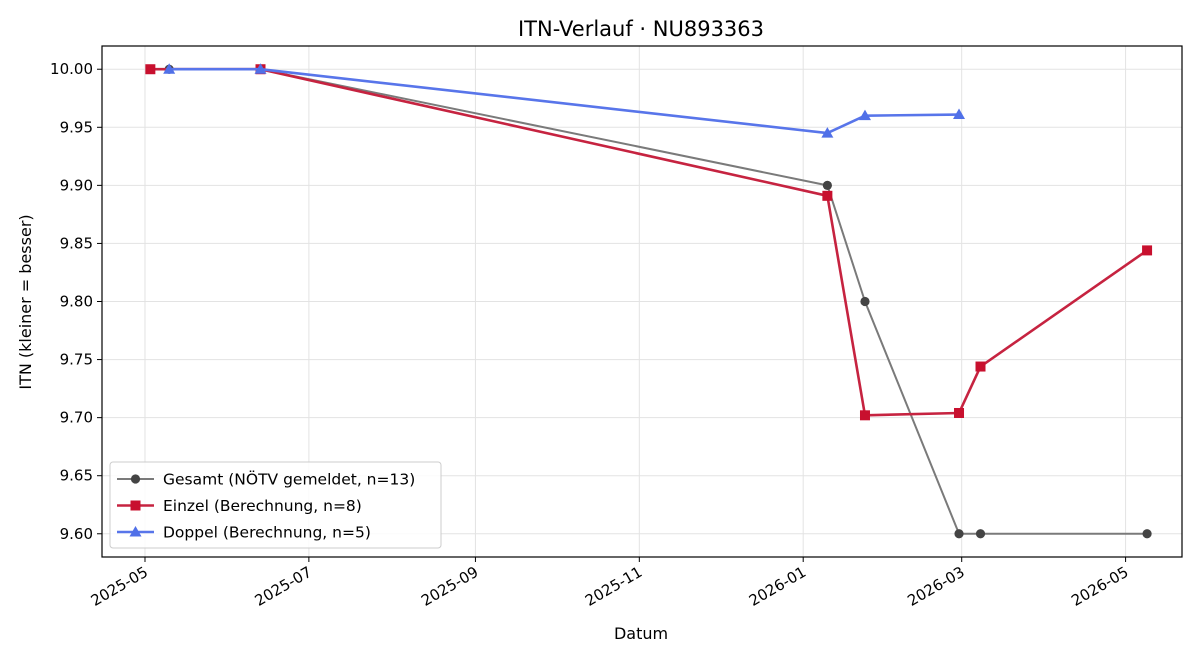 This screenshot has height=660, width=1200. I want to click on legend-item-gesamt: Gesamt (NÖTV gemeldet, n=13), so click(266, 479).